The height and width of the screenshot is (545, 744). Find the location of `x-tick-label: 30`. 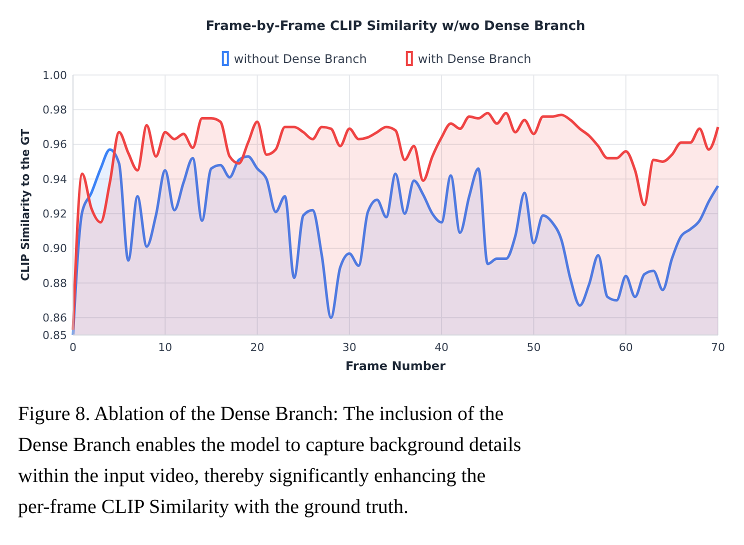

x-tick-label: 30 is located at coordinates (349, 347).